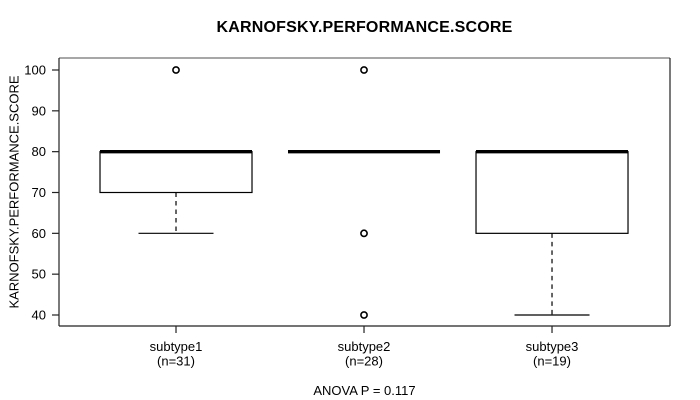  Describe the element at coordinates (176, 346) in the screenshot. I see `group-label: subtype1` at that location.